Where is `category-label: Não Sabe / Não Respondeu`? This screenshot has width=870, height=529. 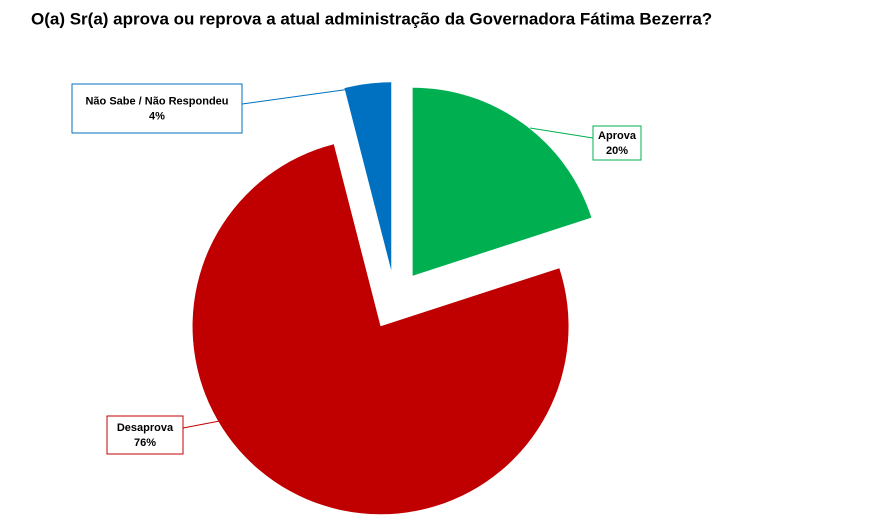
category-label: Não Sabe / Não Respondeu is located at coordinates (156, 101).